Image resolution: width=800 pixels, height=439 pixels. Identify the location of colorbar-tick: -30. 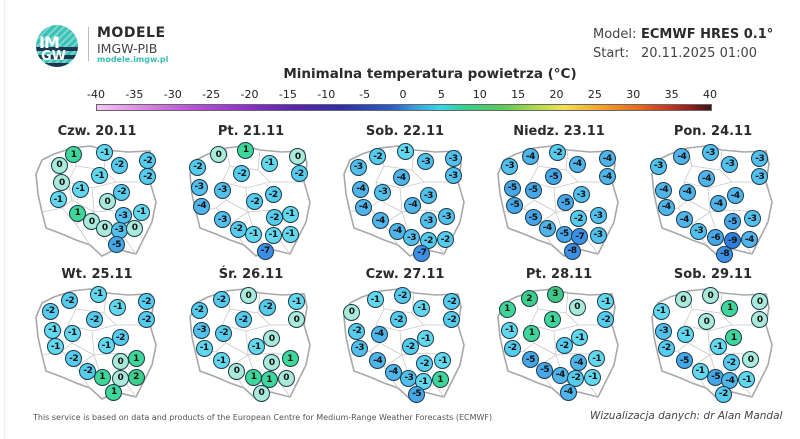
(172, 94).